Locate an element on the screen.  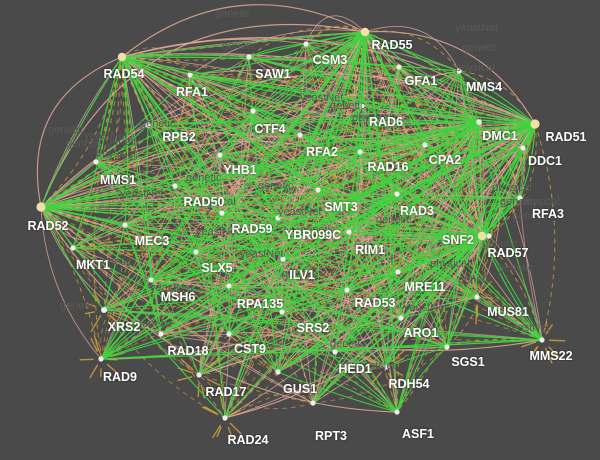
node-label: RAD57 is located at coordinates (508, 253).